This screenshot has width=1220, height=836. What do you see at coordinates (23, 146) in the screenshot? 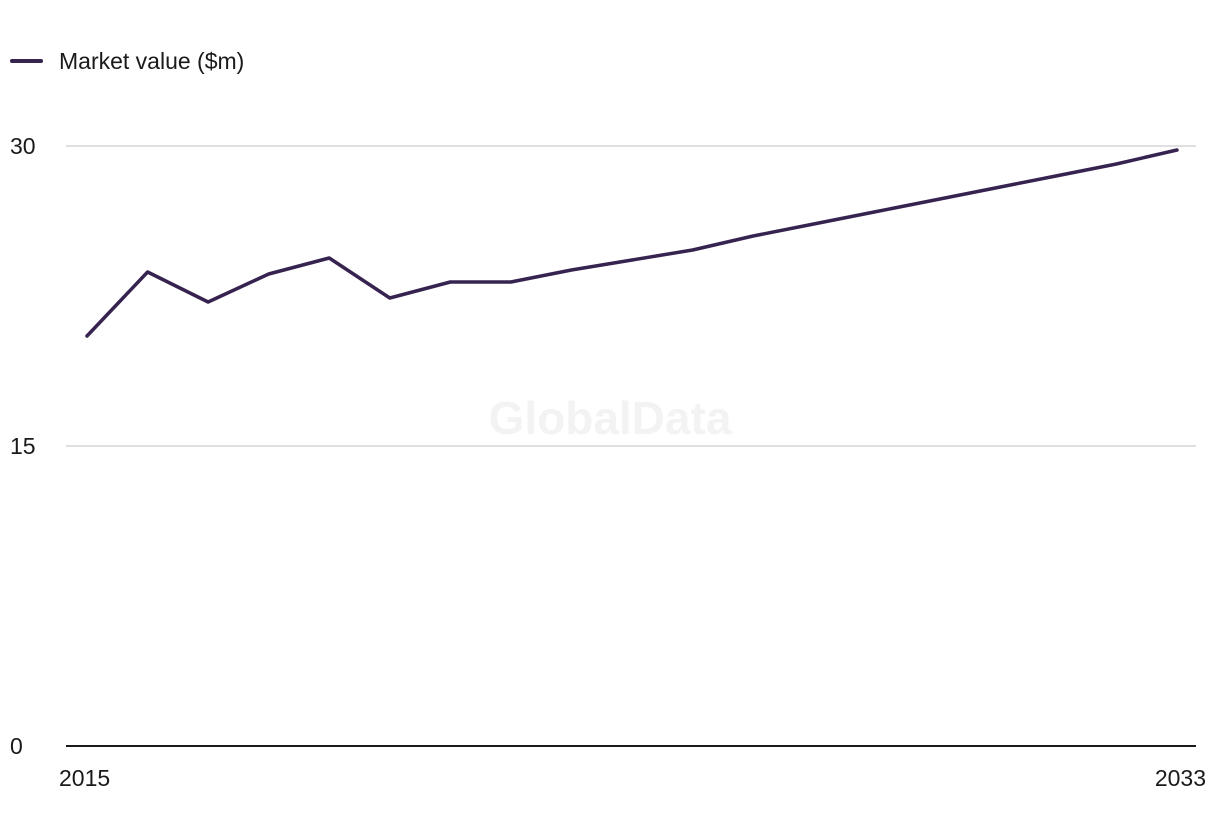
I see `y-tick-label: 30` at bounding box center [23, 146].